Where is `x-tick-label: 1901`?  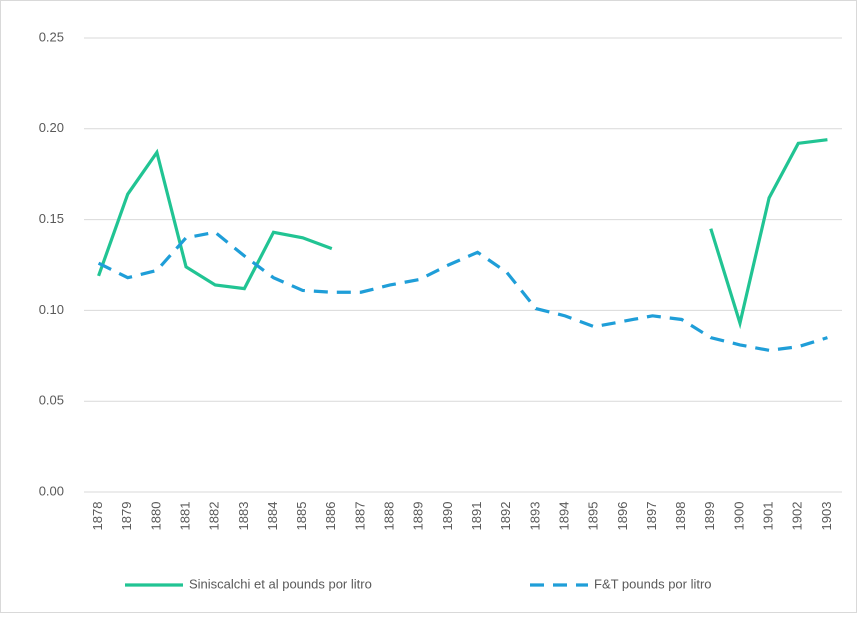 x-tick-label: 1901 is located at coordinates (768, 516).